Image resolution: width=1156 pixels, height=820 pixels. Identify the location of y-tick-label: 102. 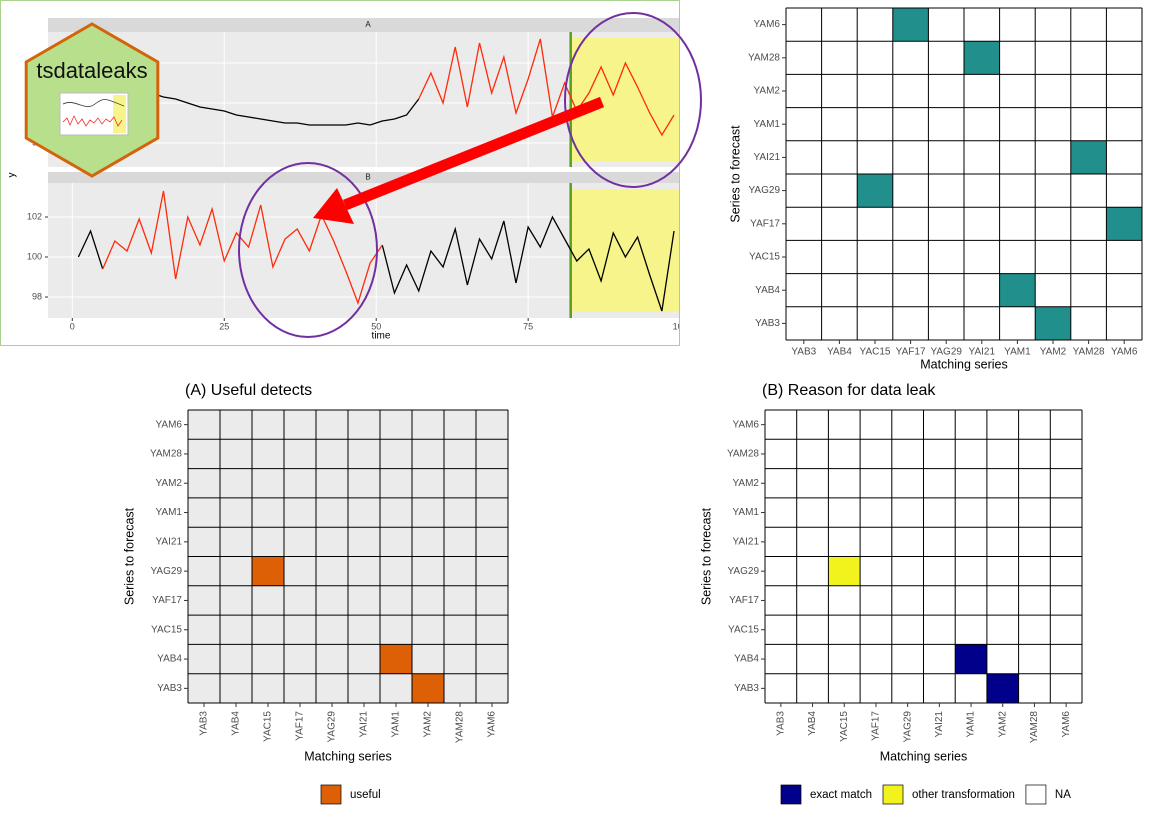
(34, 216).